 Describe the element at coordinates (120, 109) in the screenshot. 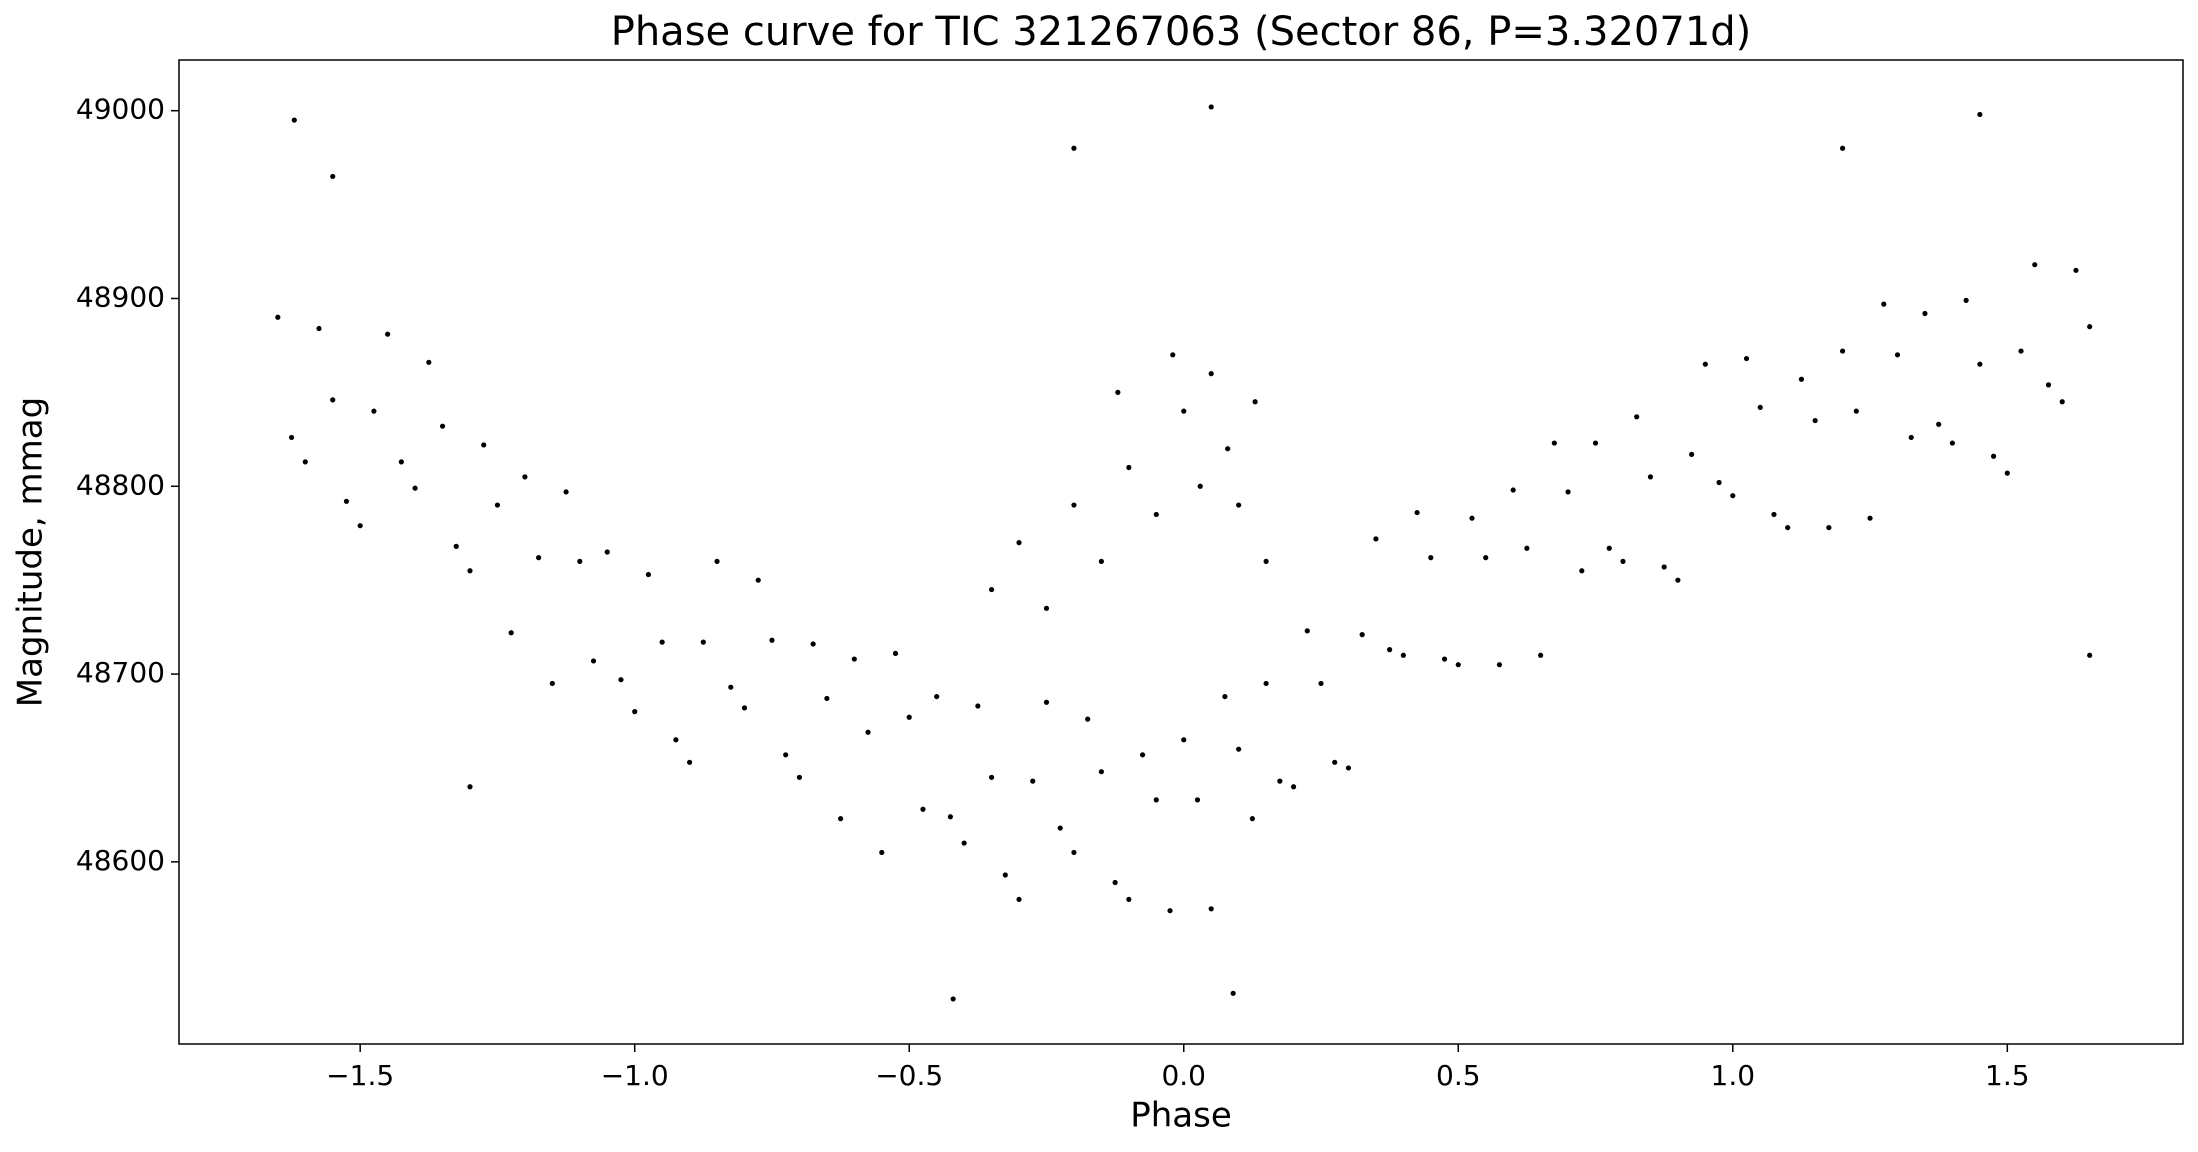

I see `y-tick-label: 49000` at that location.